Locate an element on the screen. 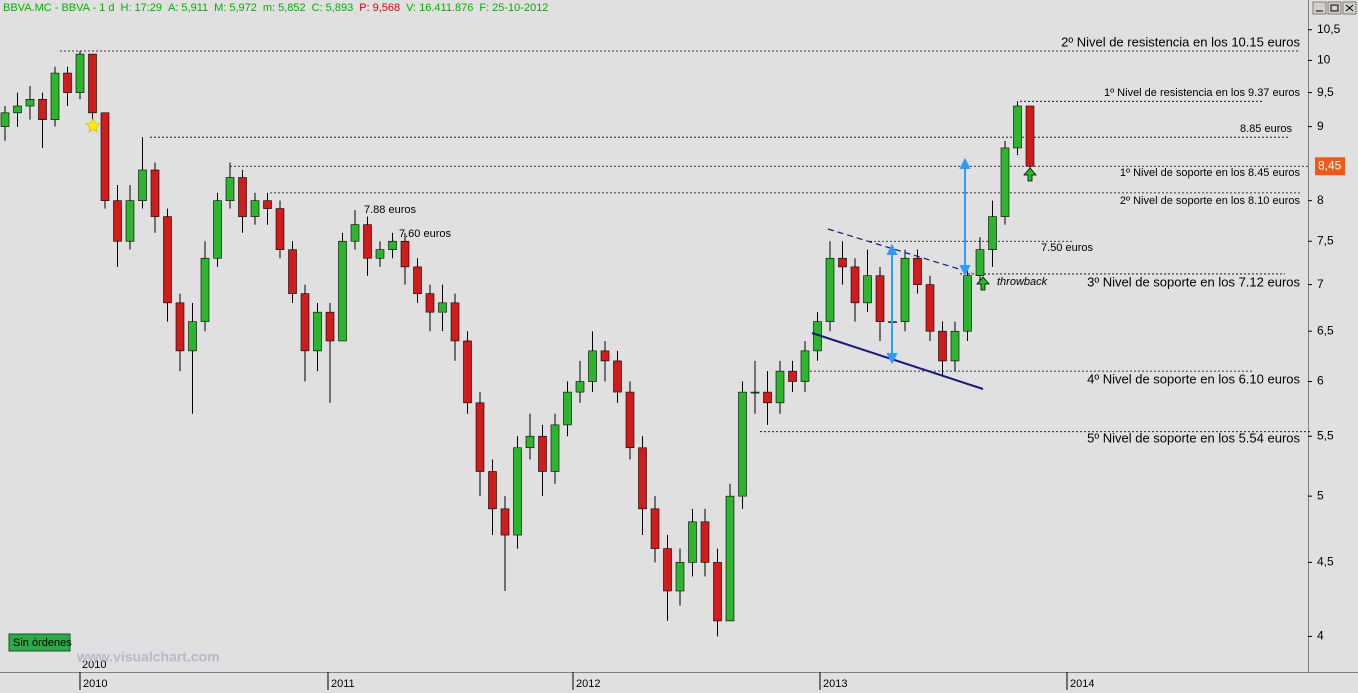 This screenshot has height=693, width=1358. y-tick-label: 9,5 is located at coordinates (1325, 92).